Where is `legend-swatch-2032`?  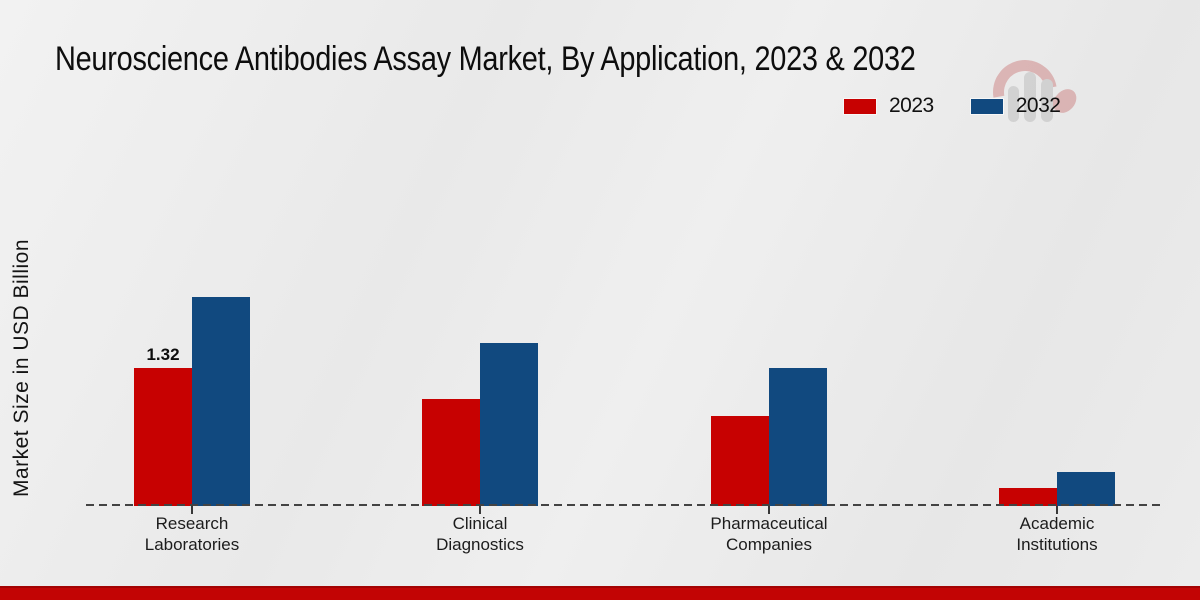
legend-swatch-2032 is located at coordinates (986, 106).